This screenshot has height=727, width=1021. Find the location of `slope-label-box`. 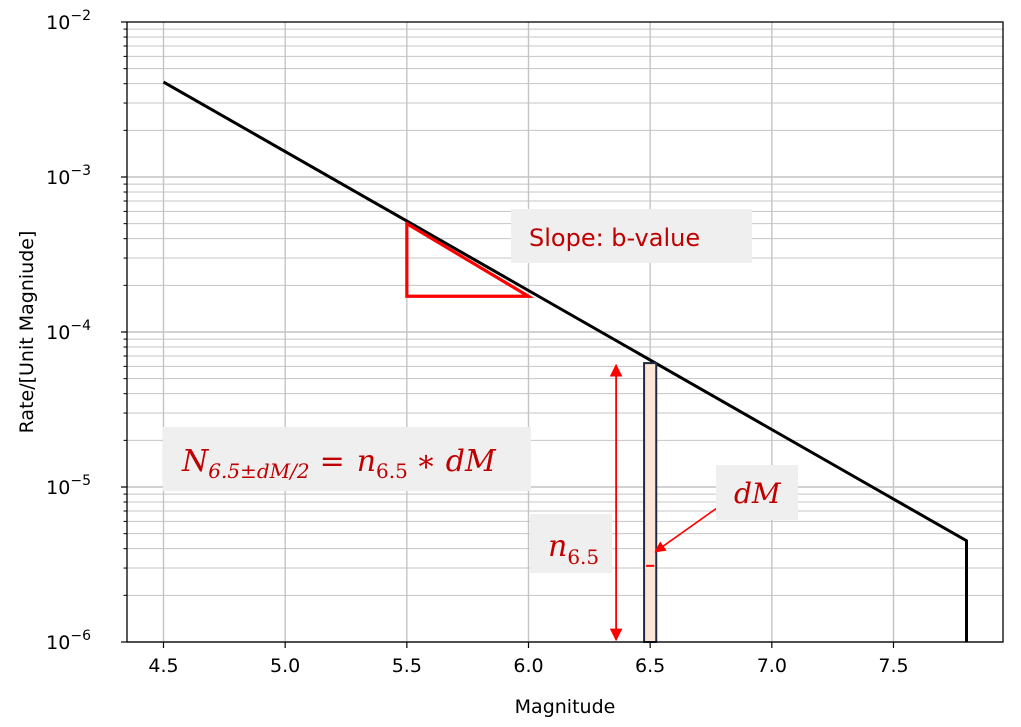

slope-label-box is located at coordinates (631, 236).